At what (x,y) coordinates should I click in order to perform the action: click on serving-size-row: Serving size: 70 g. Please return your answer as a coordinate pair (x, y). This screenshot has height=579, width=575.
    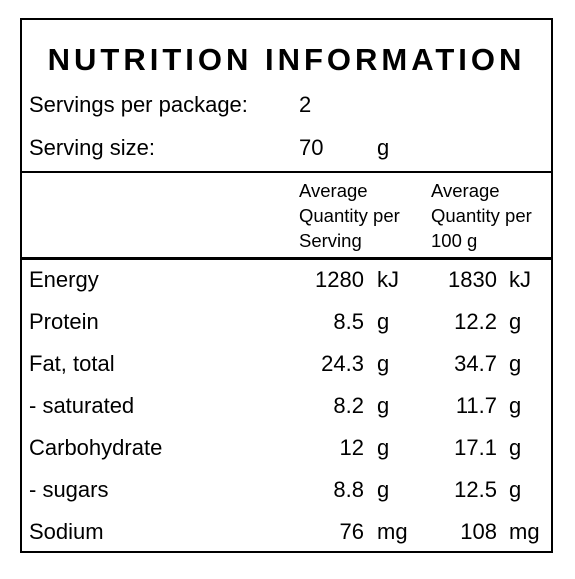
    Looking at the image, I should click on (286, 148).